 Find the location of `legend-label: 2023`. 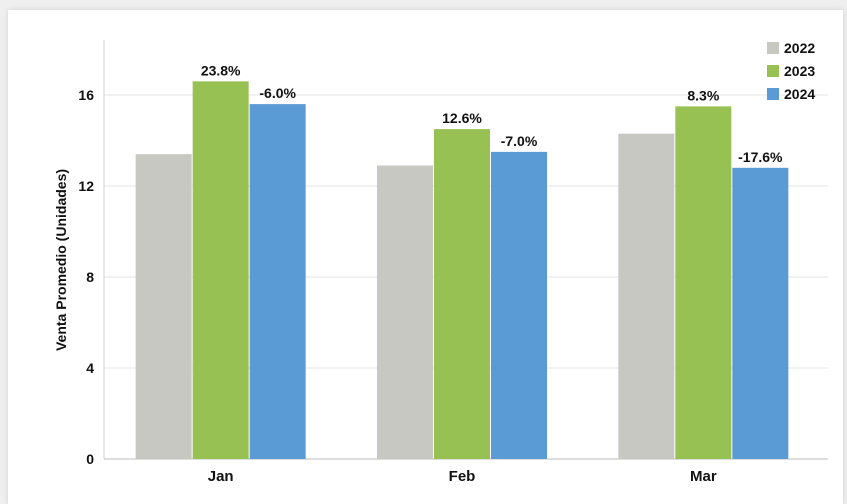

legend-label: 2023 is located at coordinates (799, 71).